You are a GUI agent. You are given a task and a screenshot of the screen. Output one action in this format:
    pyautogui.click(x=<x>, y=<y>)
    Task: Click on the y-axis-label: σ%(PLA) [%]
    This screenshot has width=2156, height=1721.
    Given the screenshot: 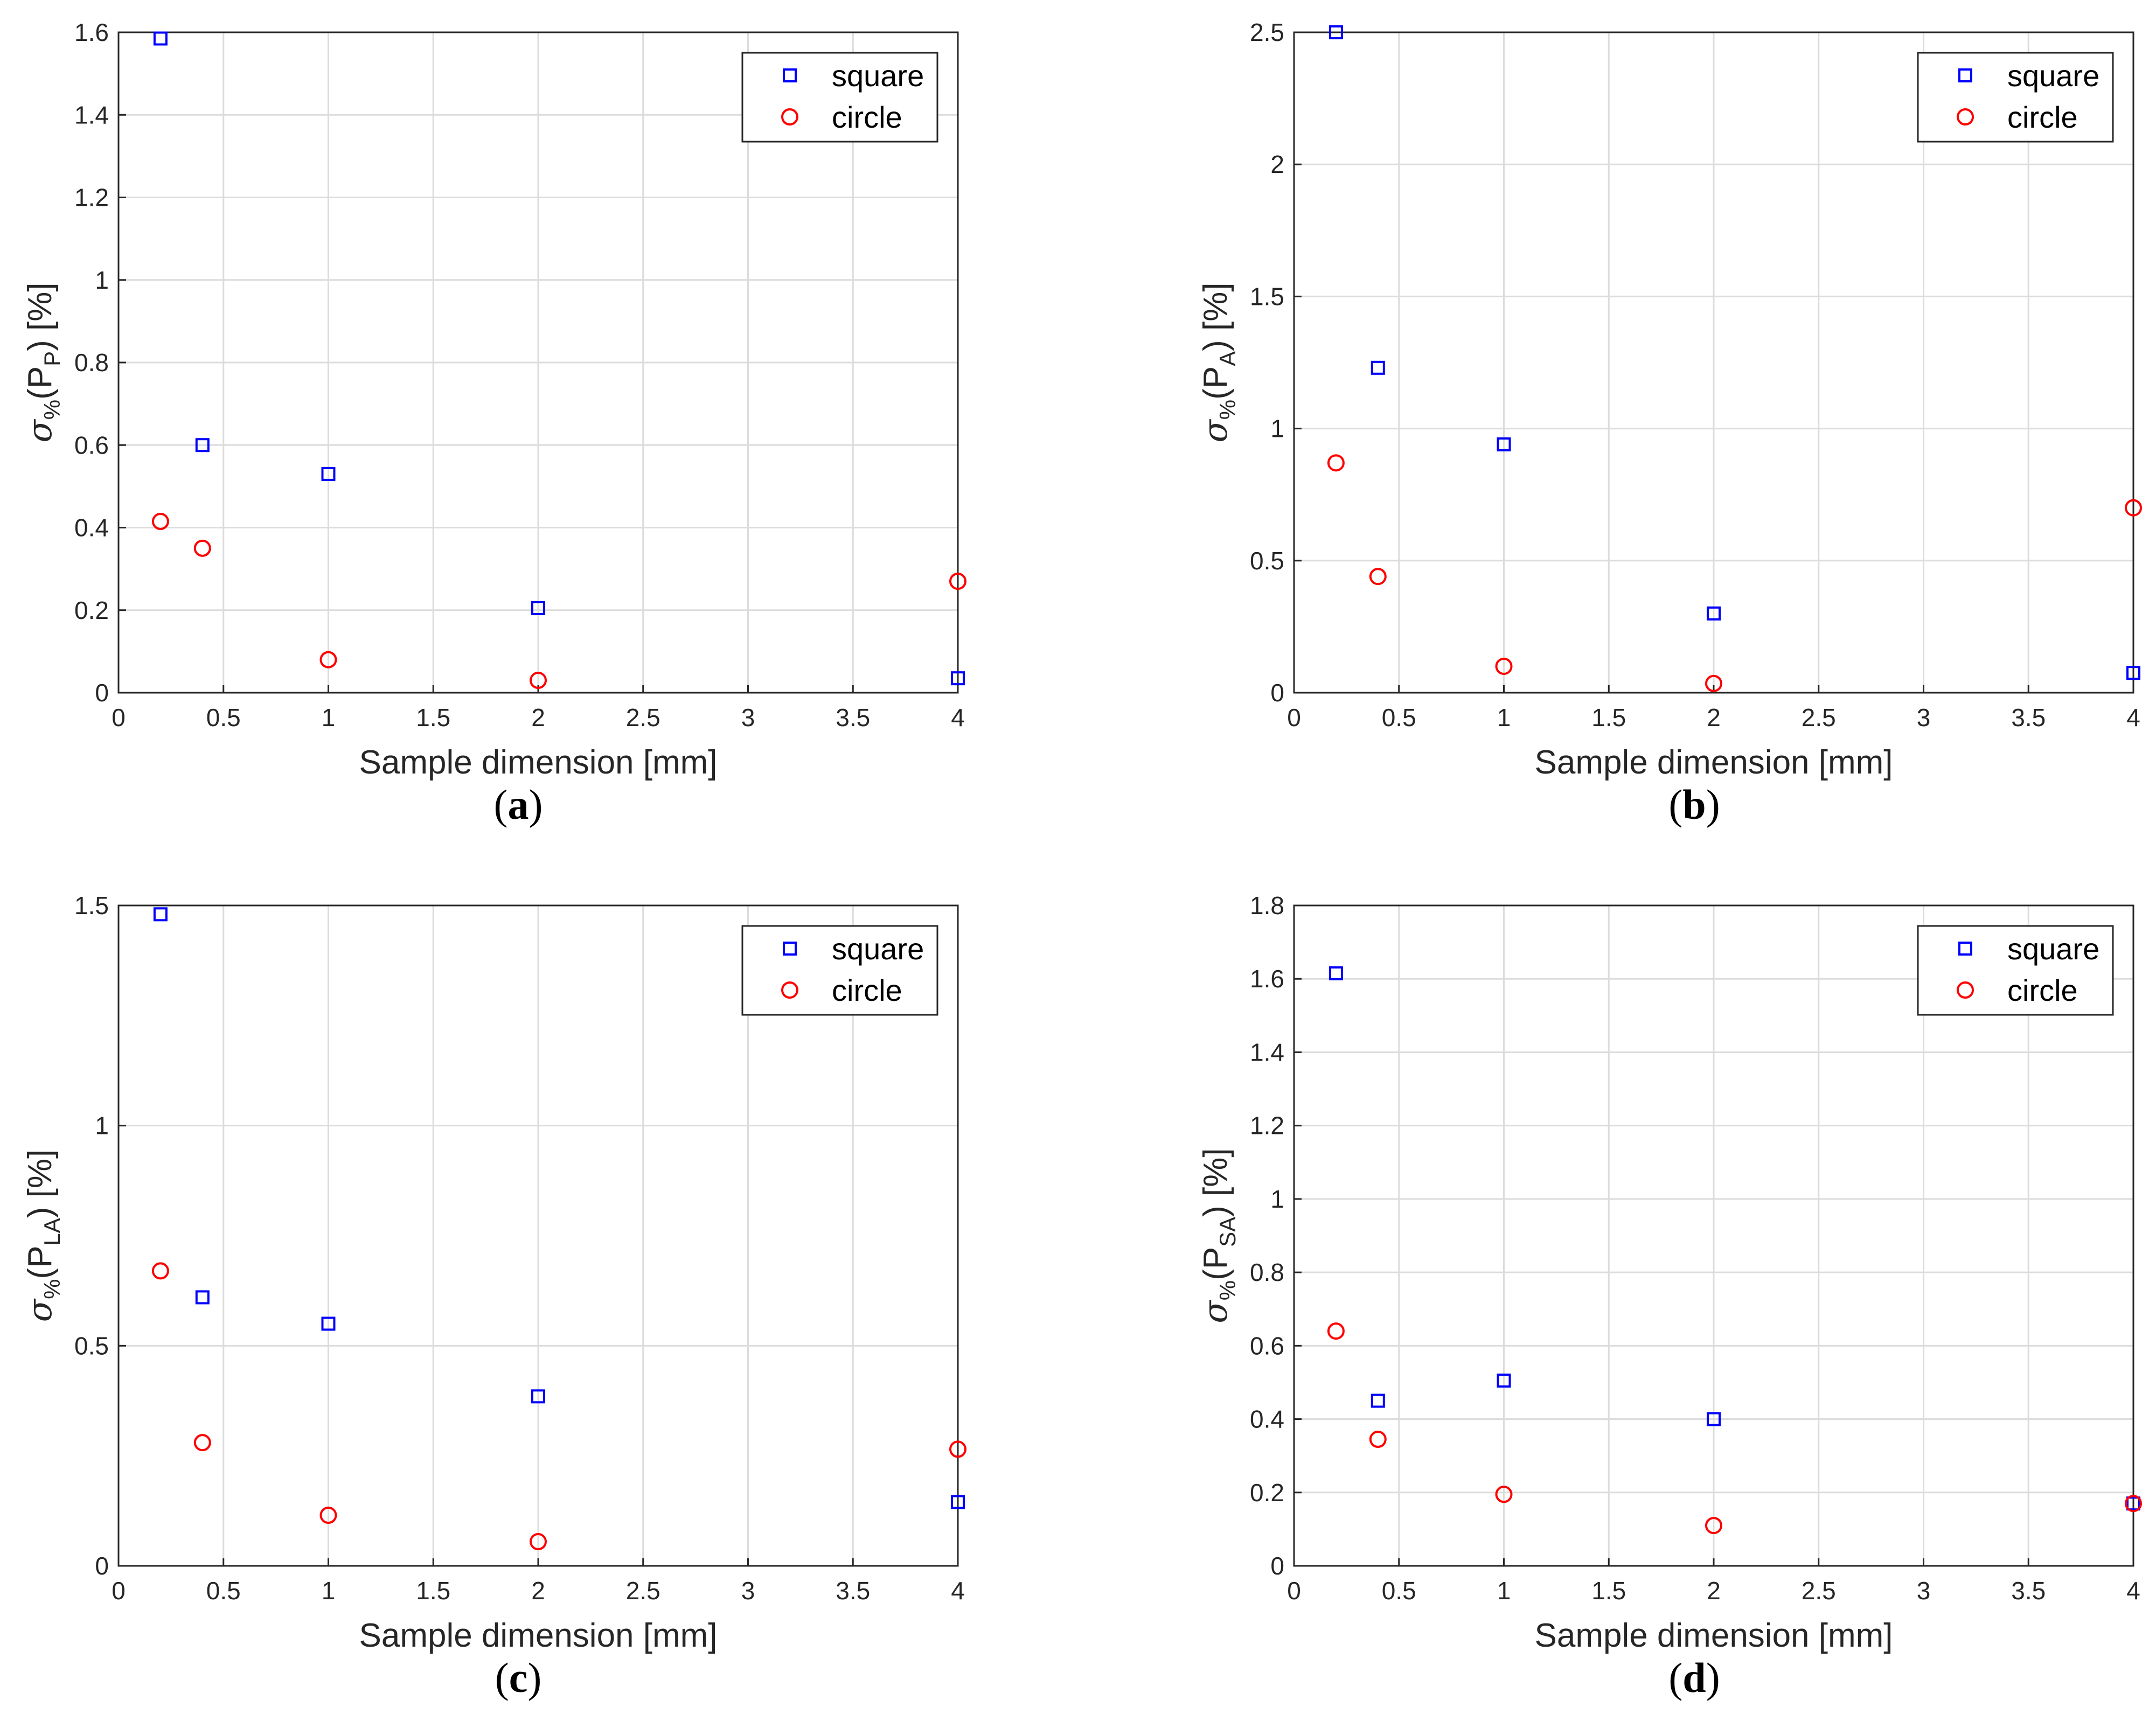 What is the action you would take?
    pyautogui.click(x=43, y=1236)
    